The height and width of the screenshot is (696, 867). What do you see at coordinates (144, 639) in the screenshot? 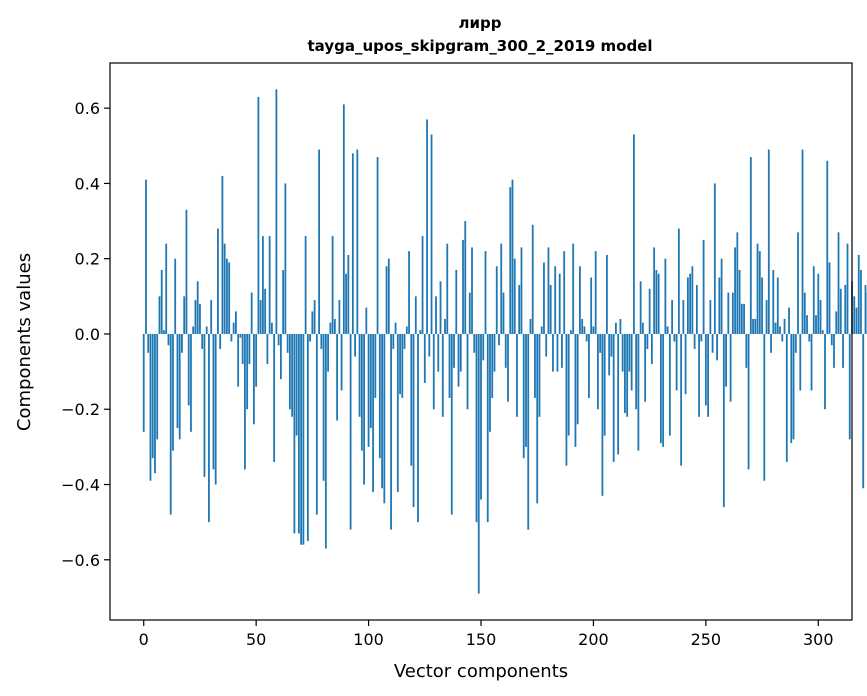
I see `x-tick-label: 0` at bounding box center [144, 639].